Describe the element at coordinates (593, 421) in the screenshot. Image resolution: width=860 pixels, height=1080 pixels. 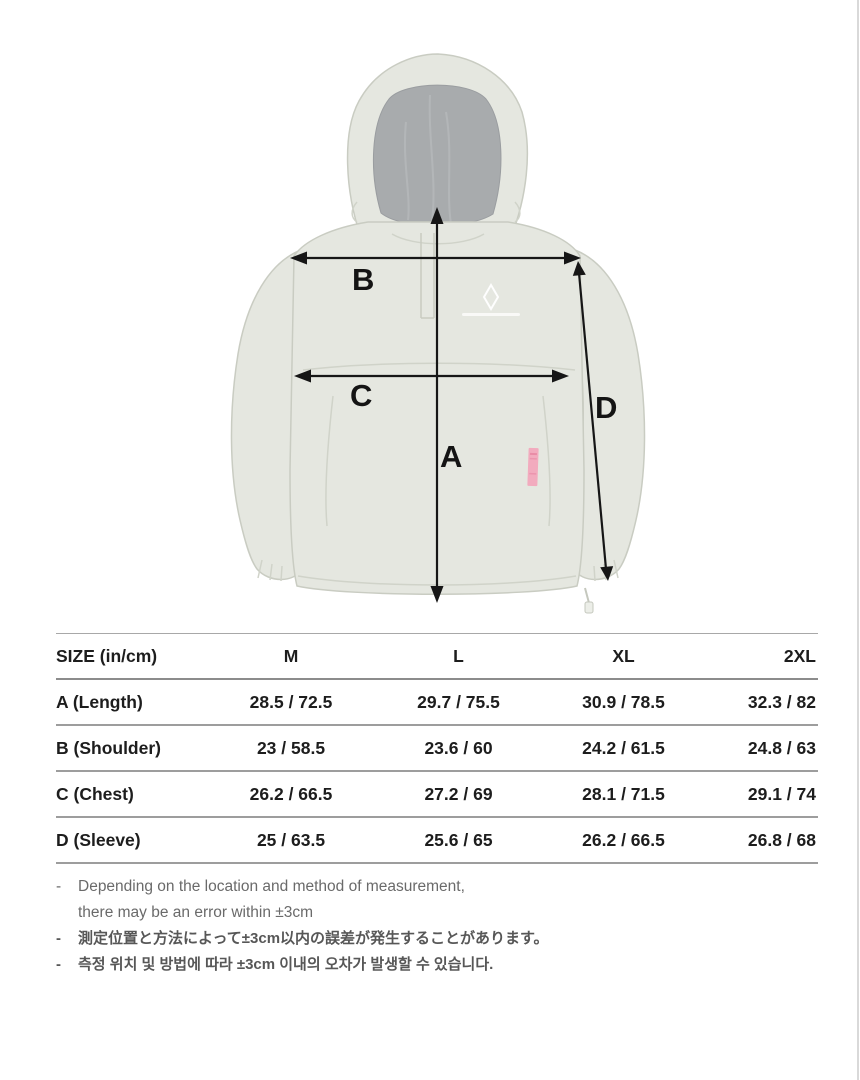
I see `measure-arrow-d` at that location.